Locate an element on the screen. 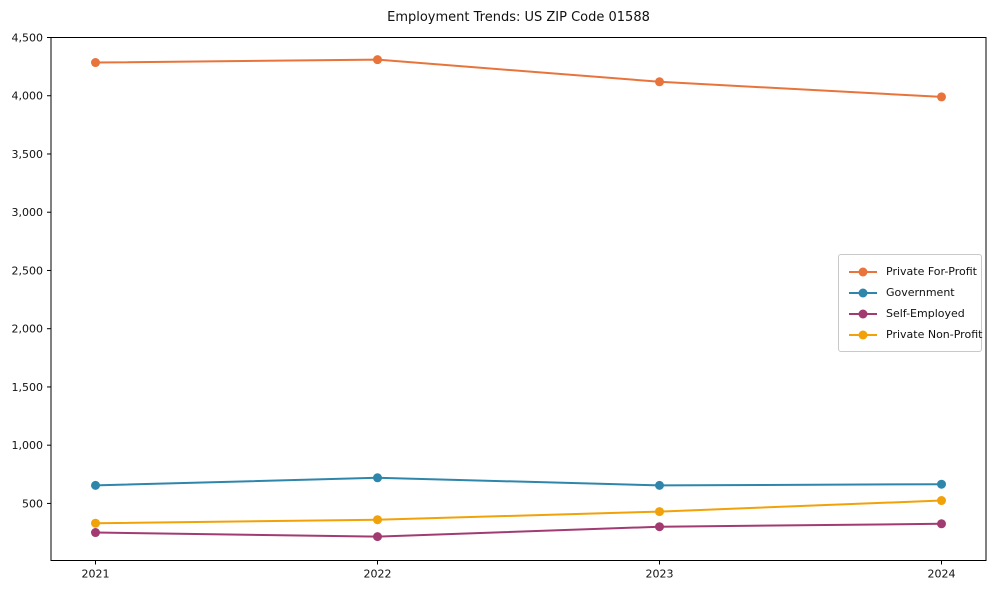 The image size is (1000, 600). legend-label: Private Non-Profit is located at coordinates (934, 334).